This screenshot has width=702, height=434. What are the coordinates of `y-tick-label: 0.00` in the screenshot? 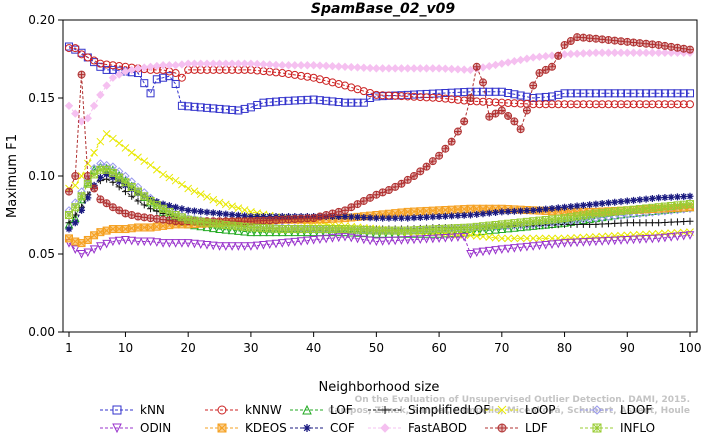 It's located at (41, 332).